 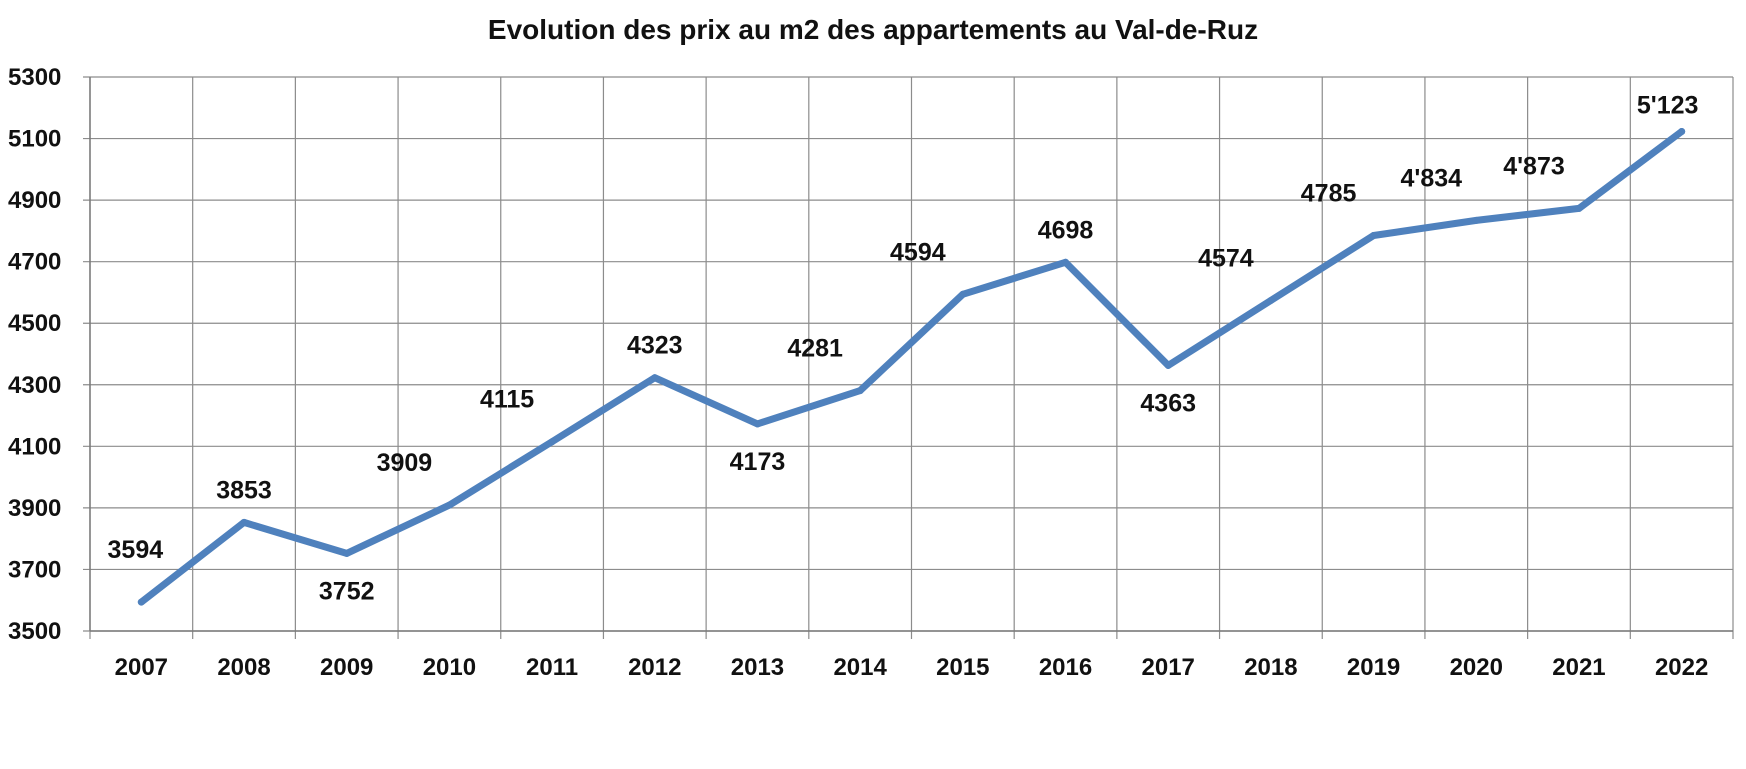 What do you see at coordinates (1226, 258) in the screenshot?
I see `data-label: 4574` at bounding box center [1226, 258].